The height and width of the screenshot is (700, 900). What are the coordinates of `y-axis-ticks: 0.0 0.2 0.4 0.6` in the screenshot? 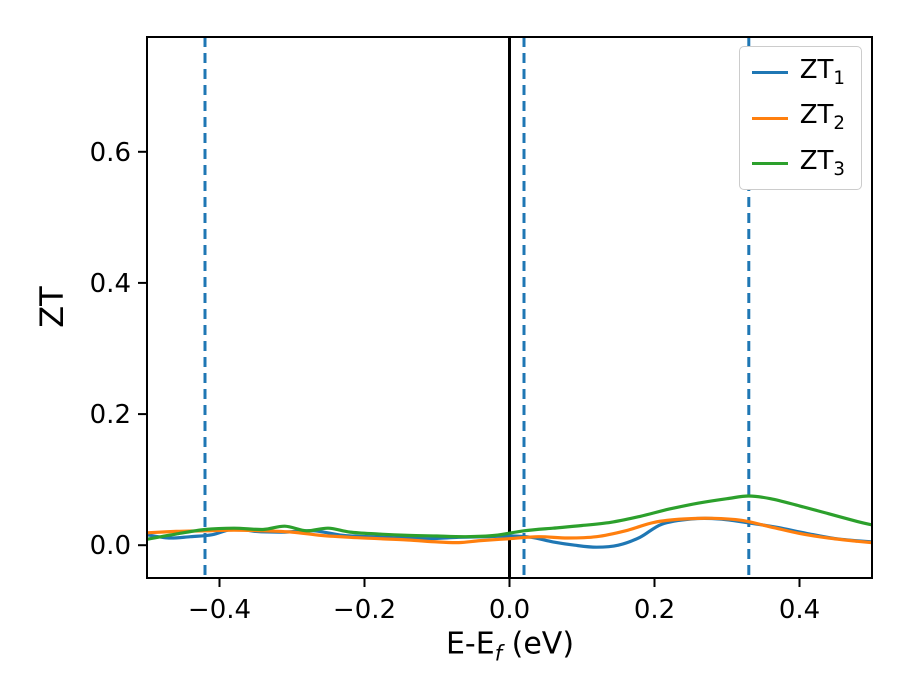 It's located at (118, 349).